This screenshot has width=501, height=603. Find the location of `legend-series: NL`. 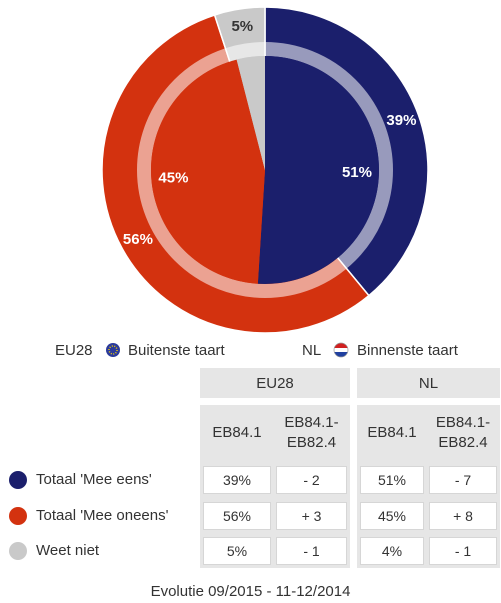

legend-series: NL is located at coordinates (311, 350).